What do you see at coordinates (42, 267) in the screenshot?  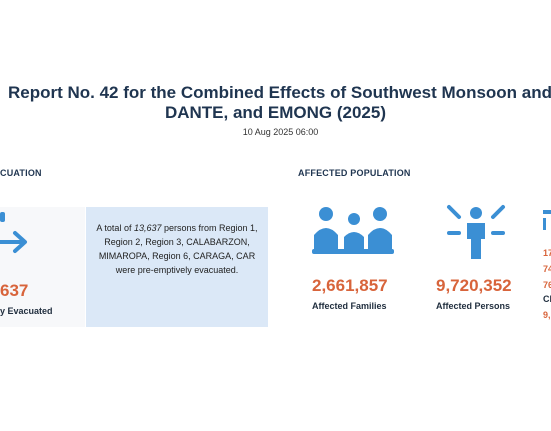 I see `evacuation-card` at bounding box center [42, 267].